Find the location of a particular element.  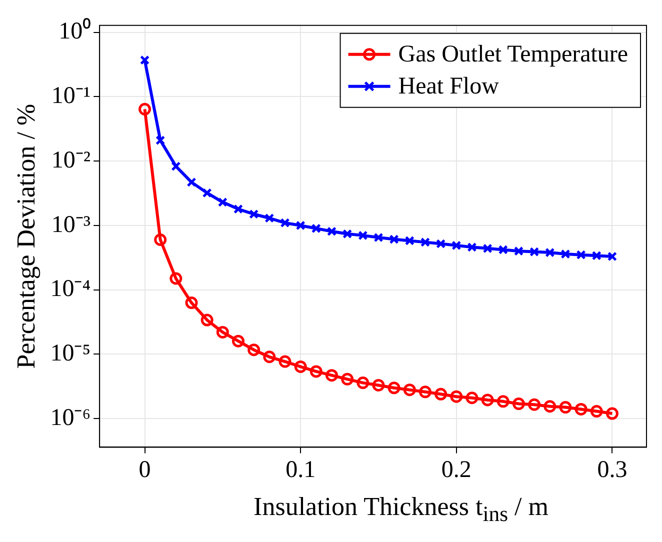

y-tick-label: 10⁻⁴ is located at coordinates (70, 289).